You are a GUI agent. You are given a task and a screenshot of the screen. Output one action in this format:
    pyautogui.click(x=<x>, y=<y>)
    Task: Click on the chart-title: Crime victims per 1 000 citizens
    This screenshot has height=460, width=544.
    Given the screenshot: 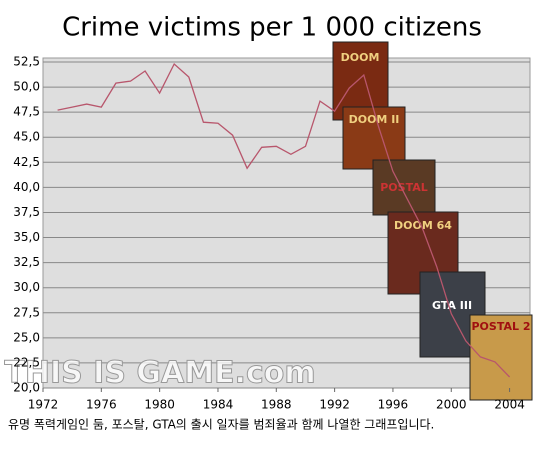 What is the action you would take?
    pyautogui.click(x=272, y=28)
    